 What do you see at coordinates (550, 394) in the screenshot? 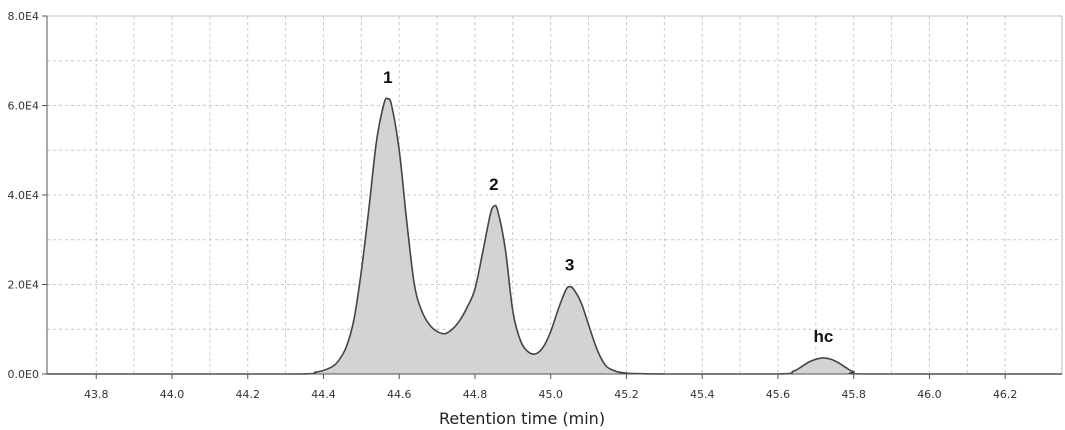
I see `x-tick-label: 45.0` at bounding box center [550, 394].